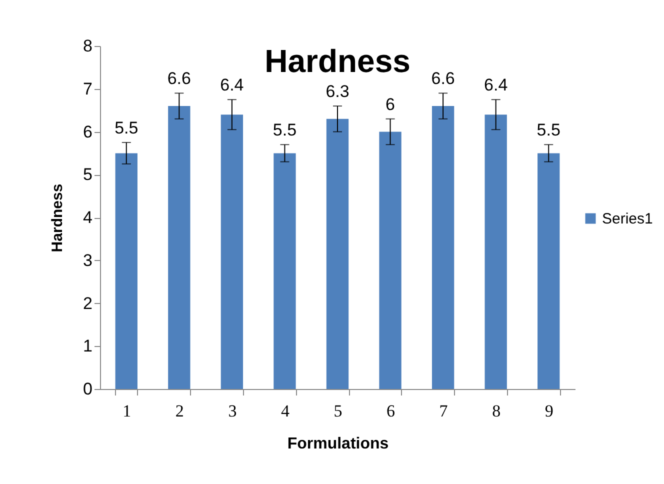 The image size is (664, 484). Describe the element at coordinates (338, 92) in the screenshot. I see `data-label: 6.3` at that location.